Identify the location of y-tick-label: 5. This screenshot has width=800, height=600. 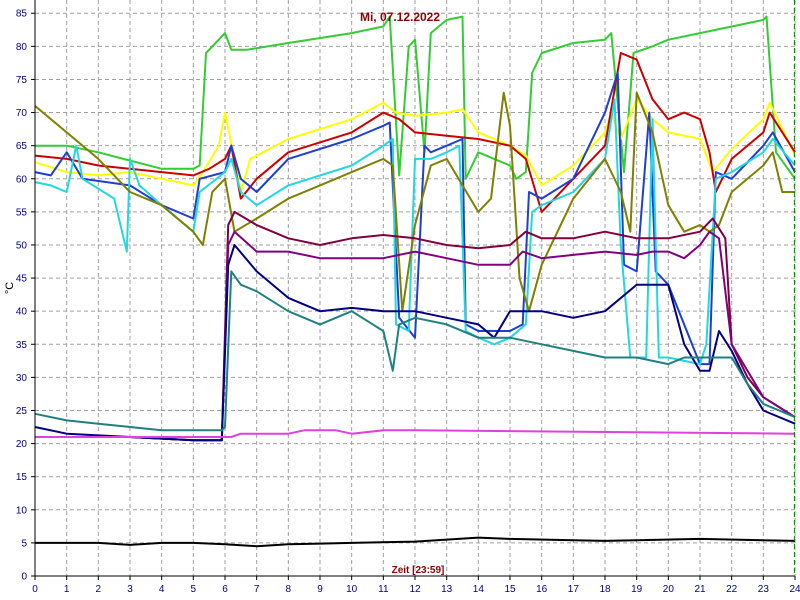
(24, 543).